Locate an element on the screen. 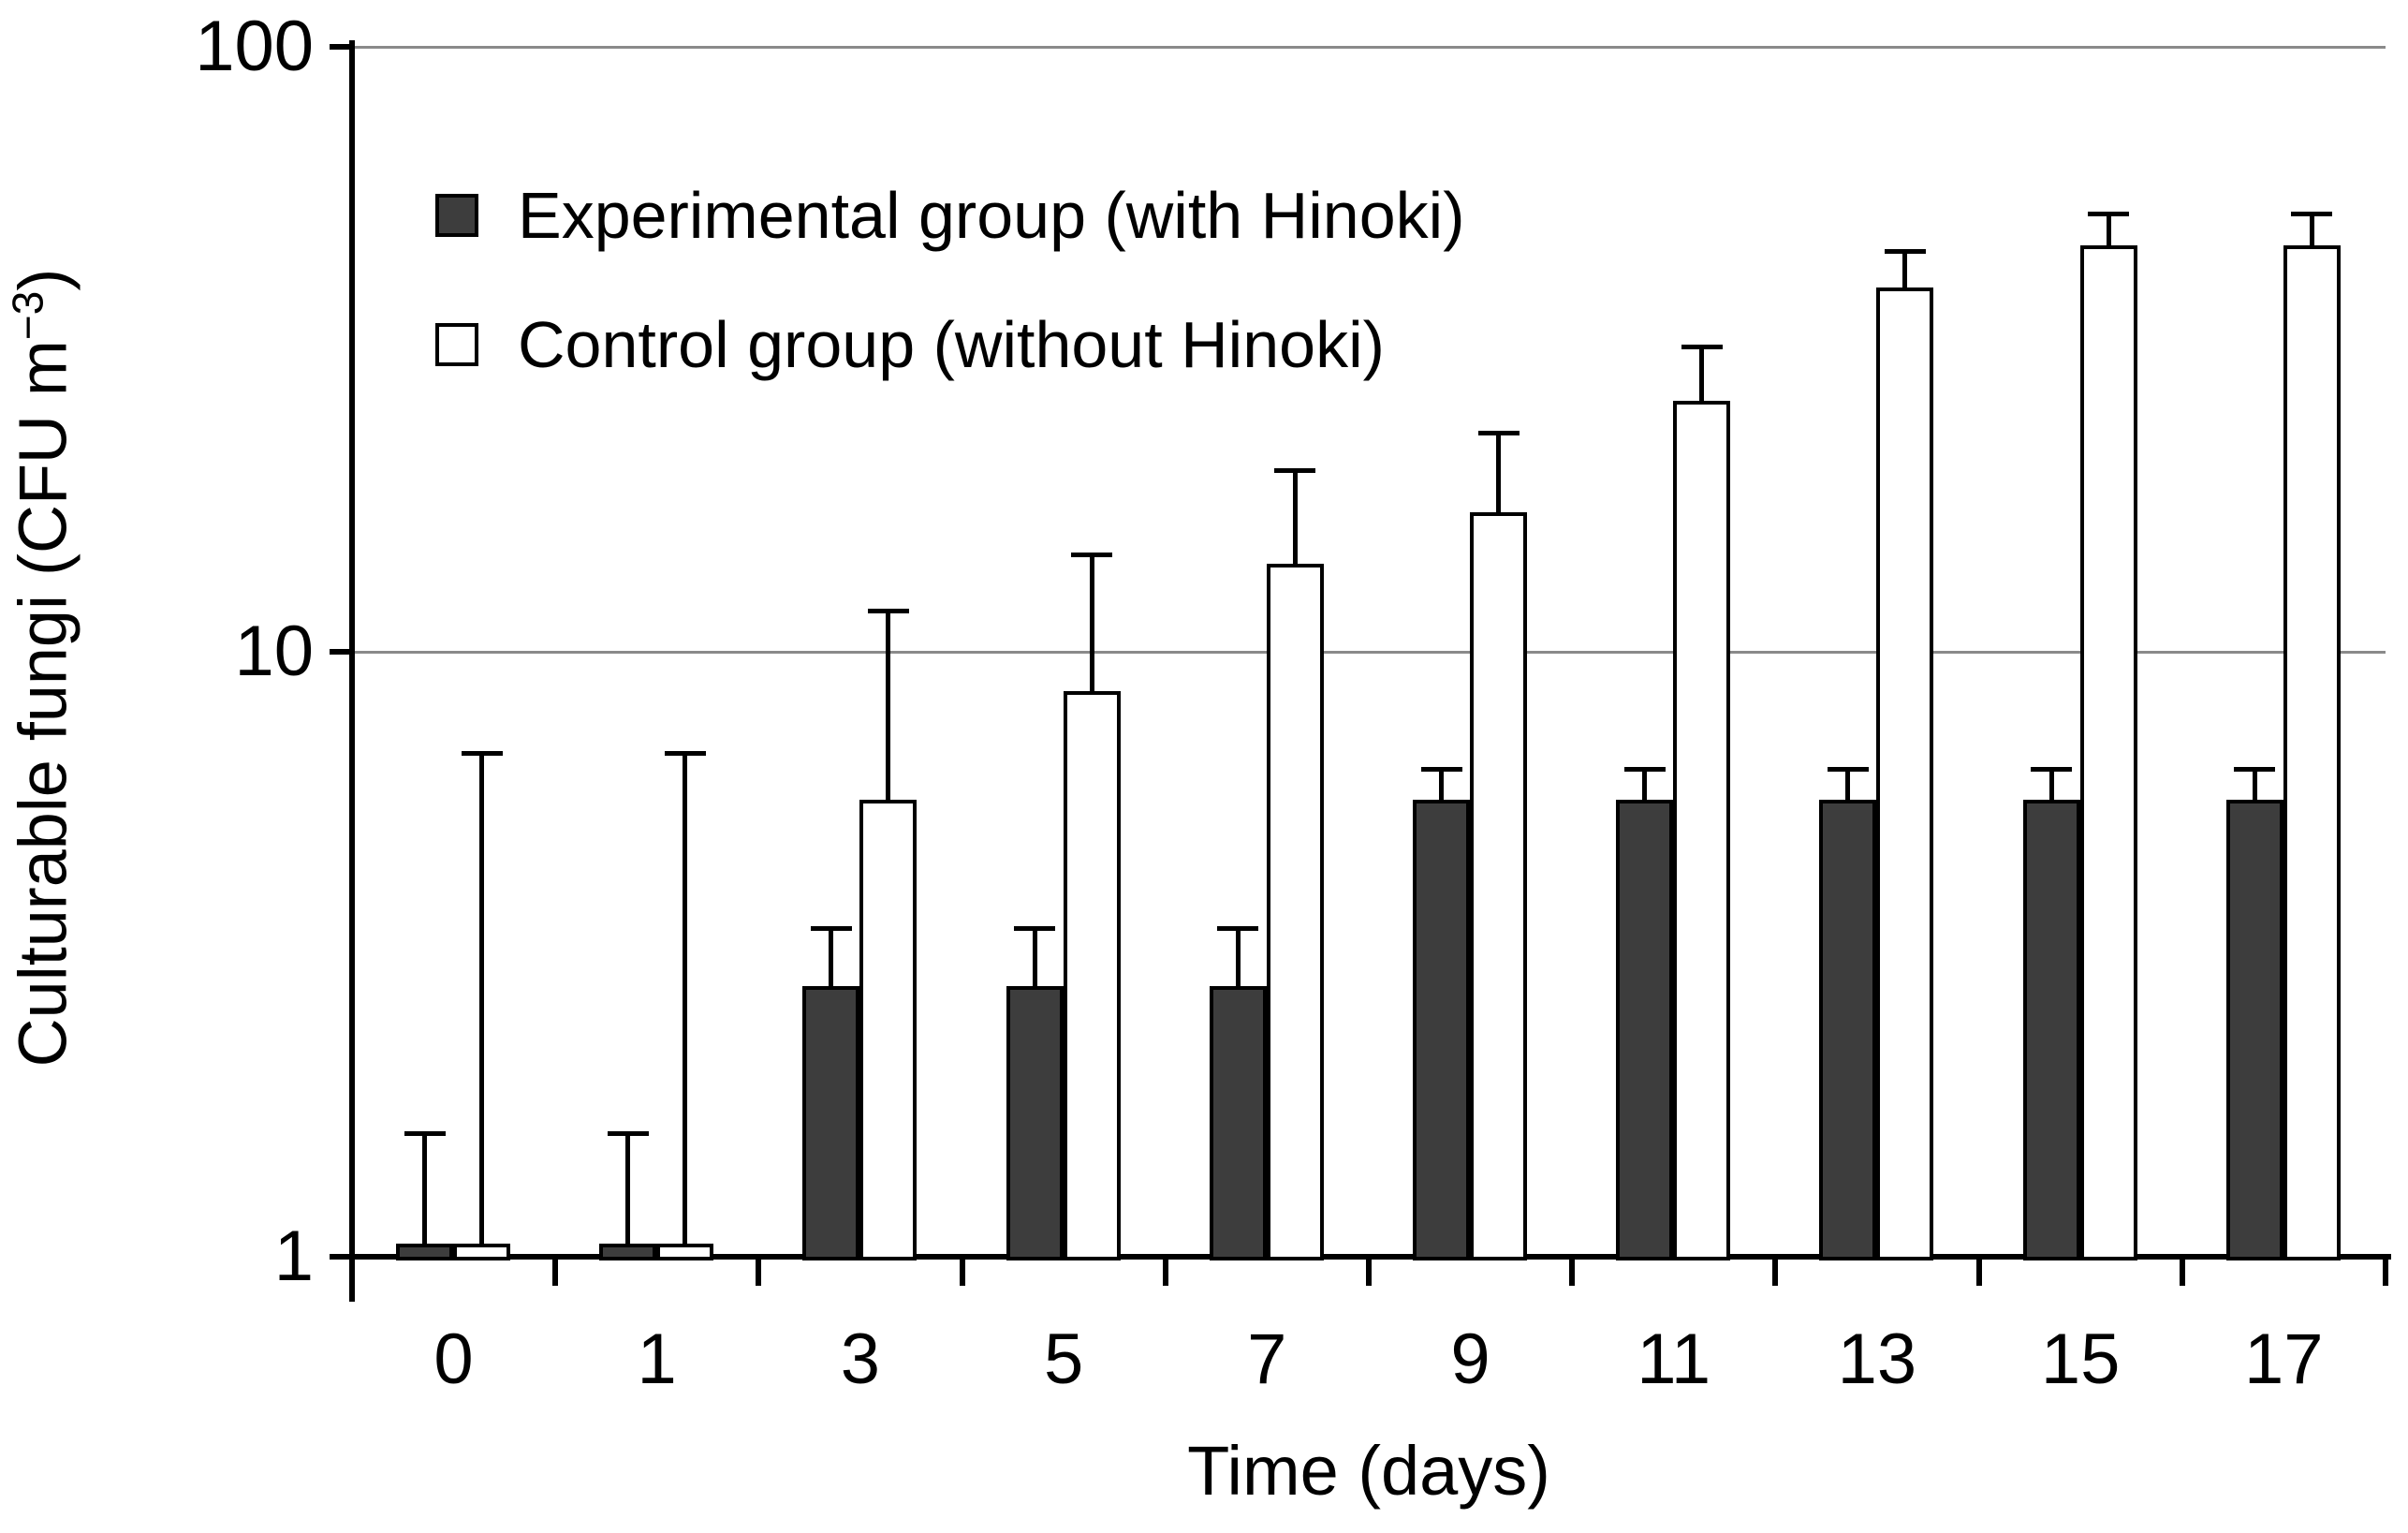  x-tick-label-3: 3 is located at coordinates (860, 1359).